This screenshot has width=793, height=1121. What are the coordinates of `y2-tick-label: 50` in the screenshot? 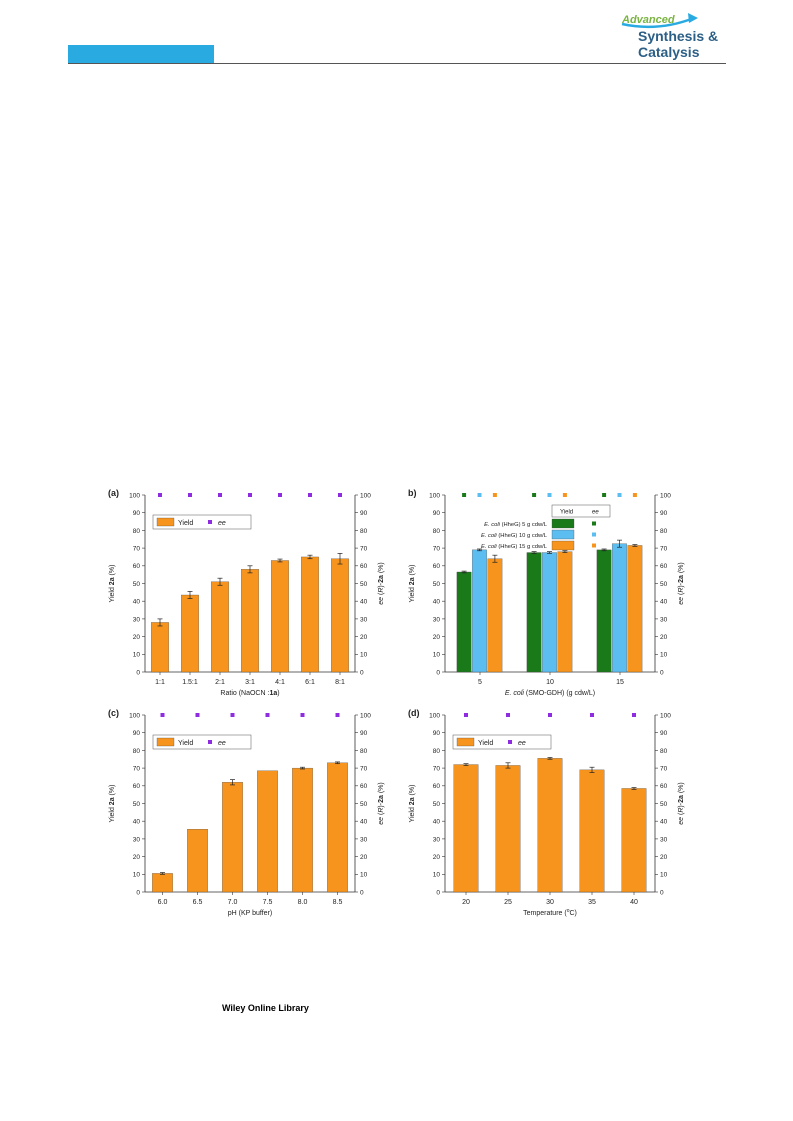 It's located at (664, 584).